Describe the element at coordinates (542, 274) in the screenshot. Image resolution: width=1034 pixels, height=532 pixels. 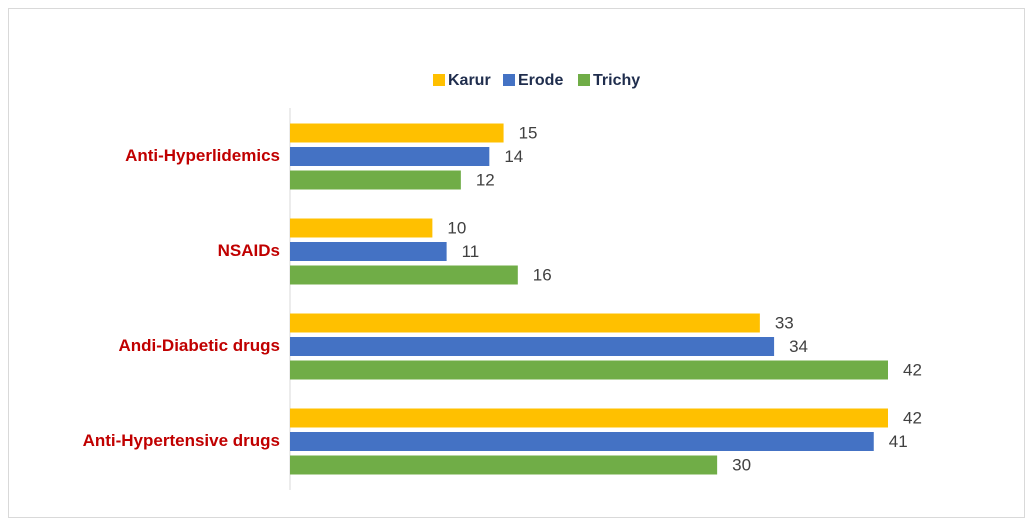
I see `data-label: 16` at that location.